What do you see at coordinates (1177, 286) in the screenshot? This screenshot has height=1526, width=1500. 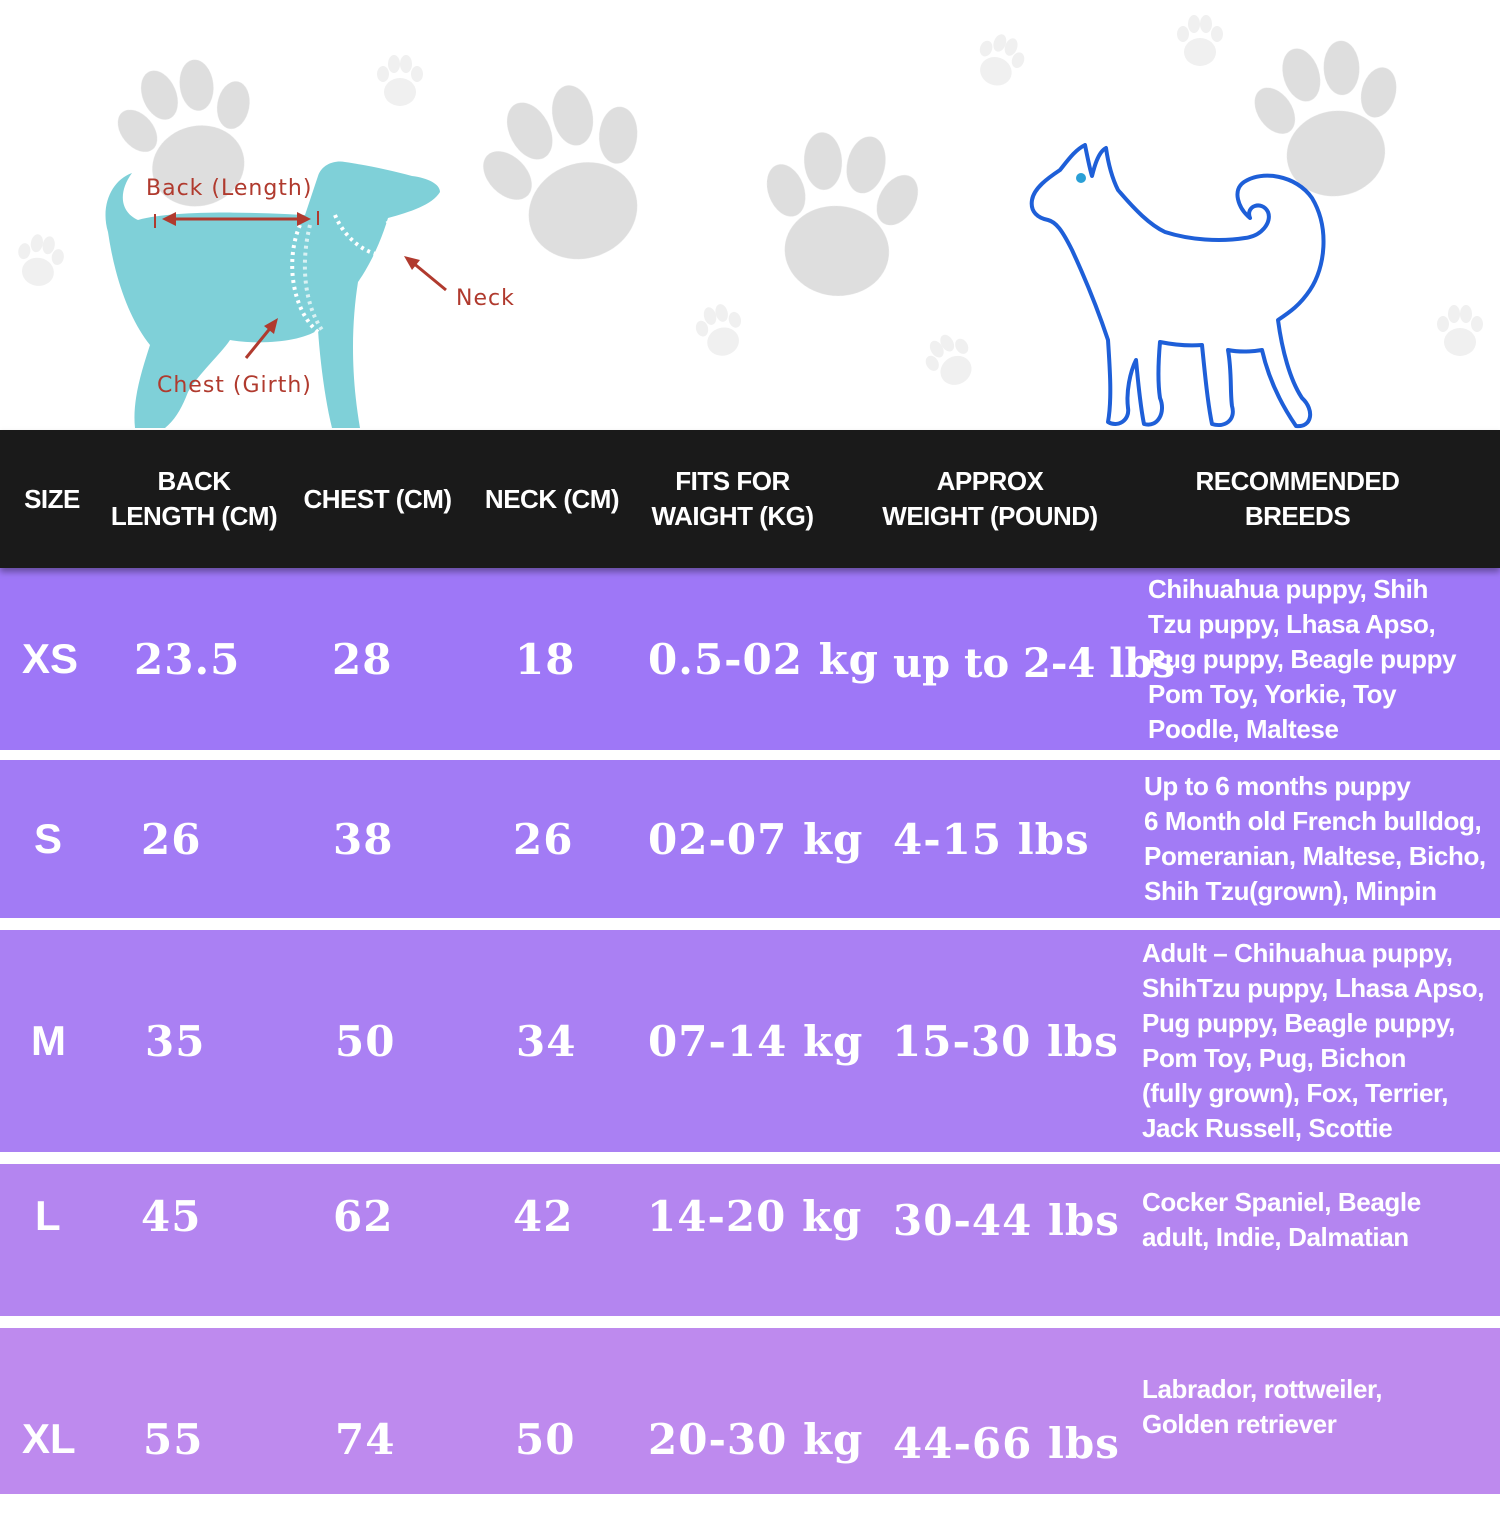 I see `outline-dog-icon` at bounding box center [1177, 286].